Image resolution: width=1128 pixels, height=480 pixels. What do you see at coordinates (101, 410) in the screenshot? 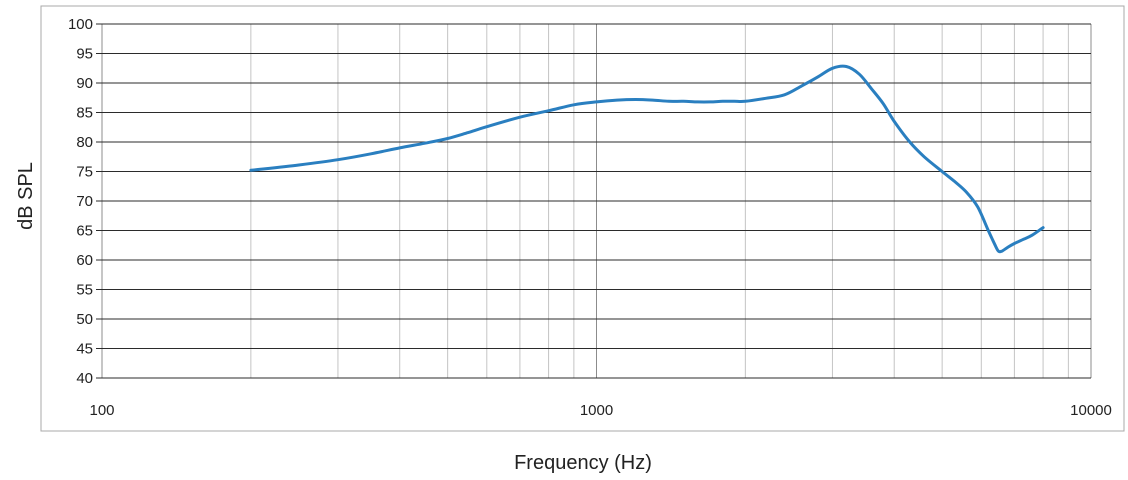
I see `x-tick-label: 100` at bounding box center [101, 410].